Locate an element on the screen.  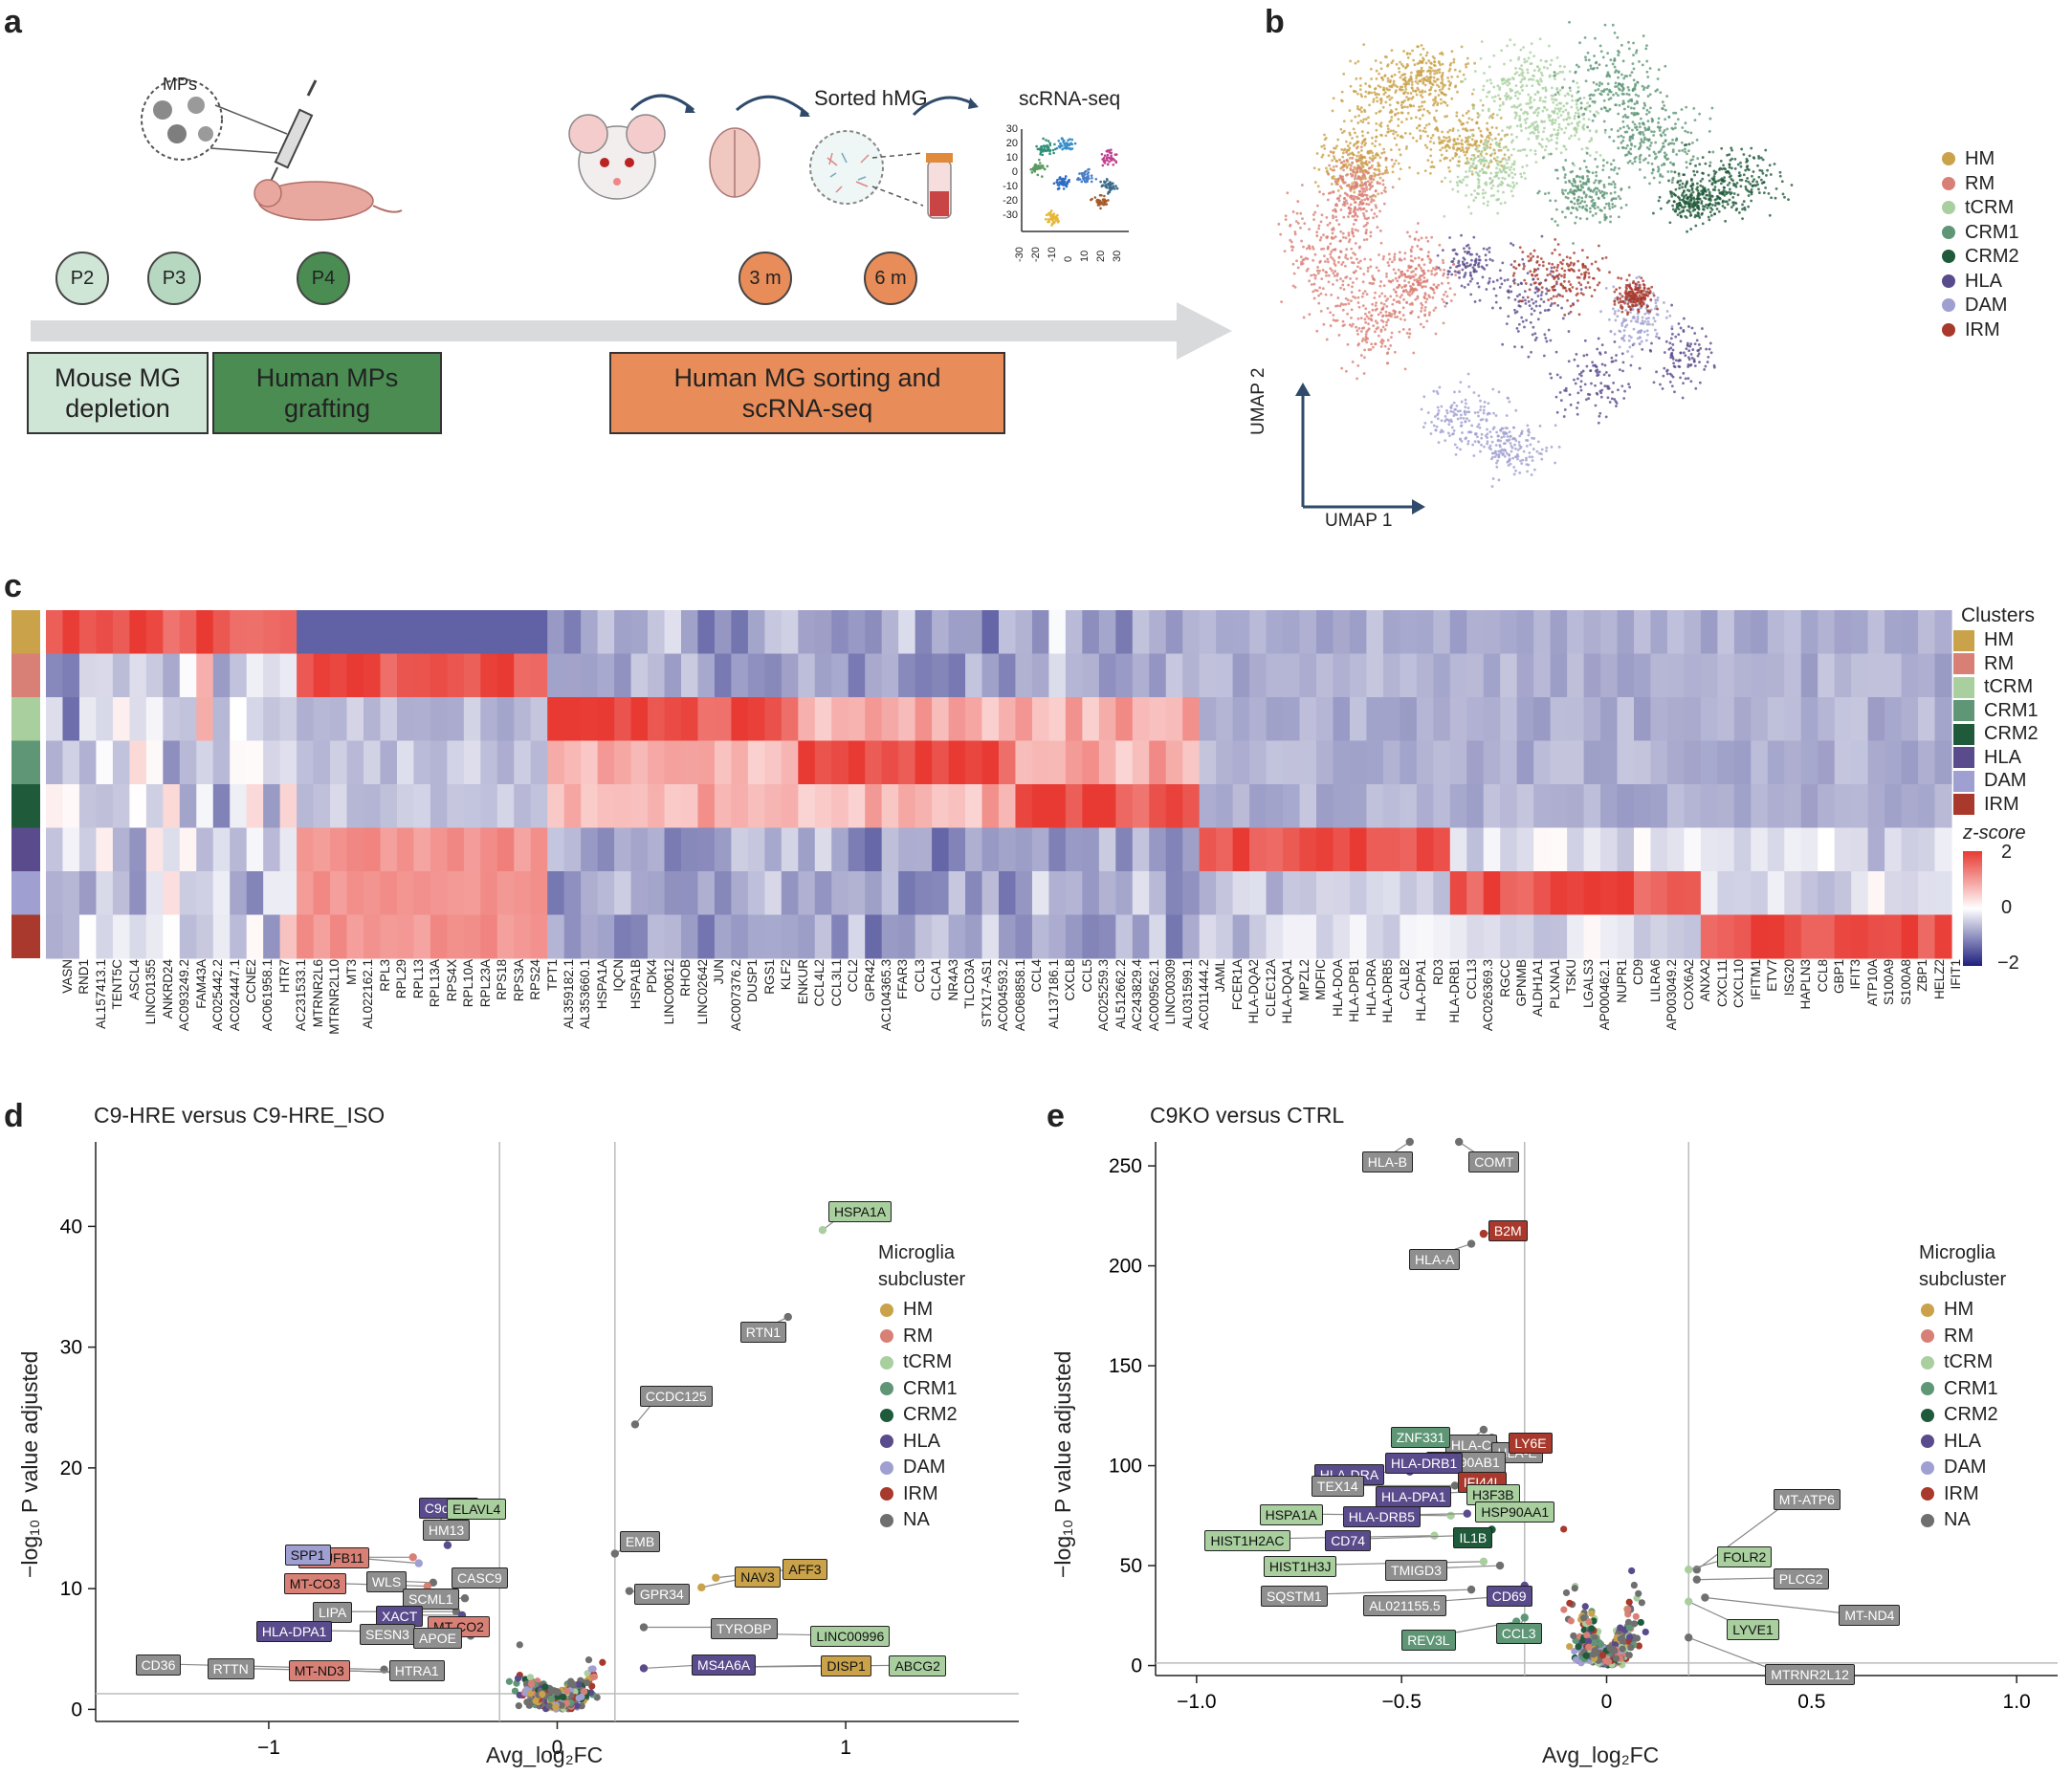
umap-cluster-crm2 is located at coordinates (1723, 187).